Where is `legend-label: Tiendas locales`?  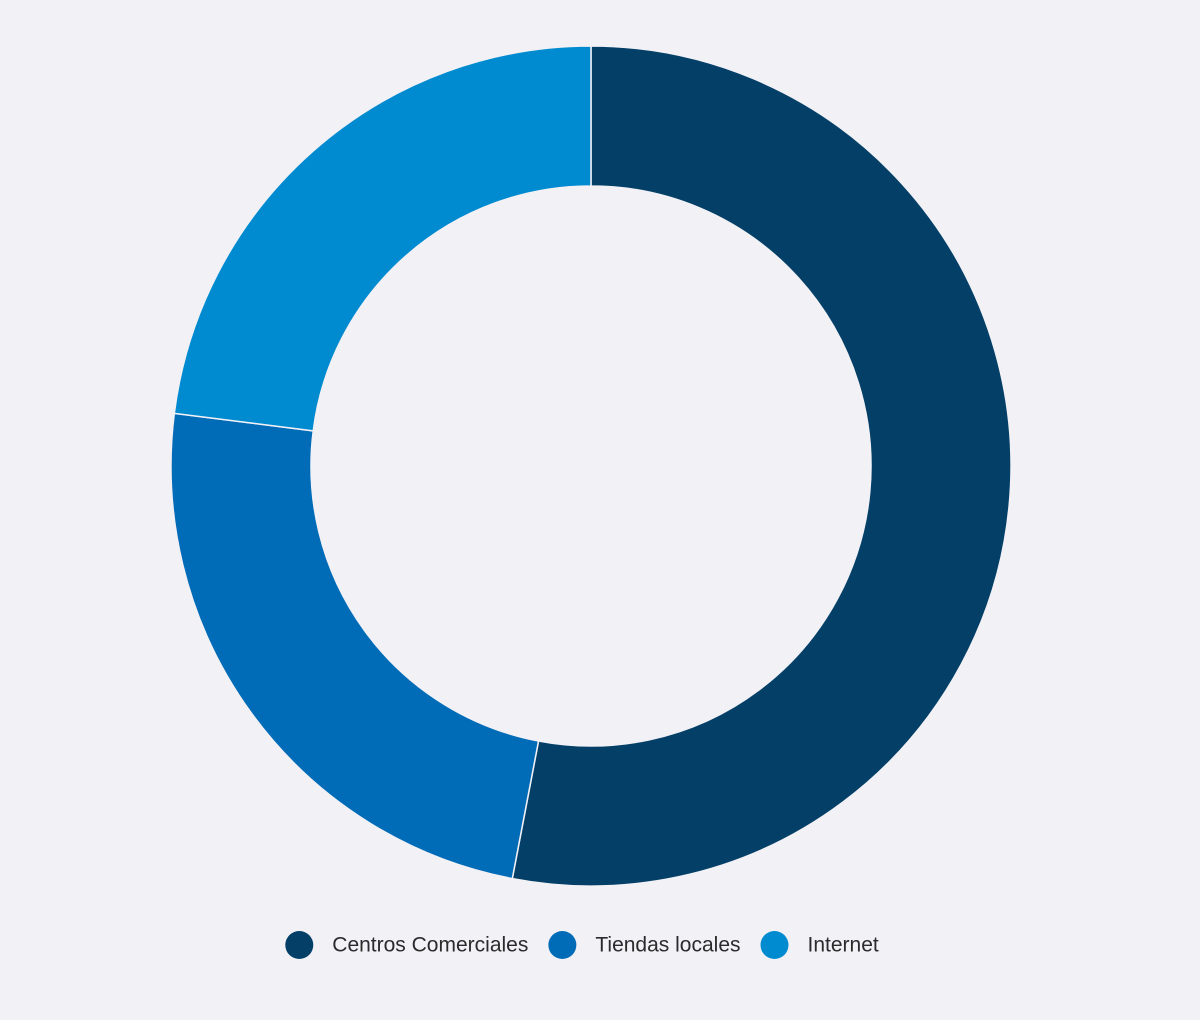
legend-label: Tiendas locales is located at coordinates (667, 945).